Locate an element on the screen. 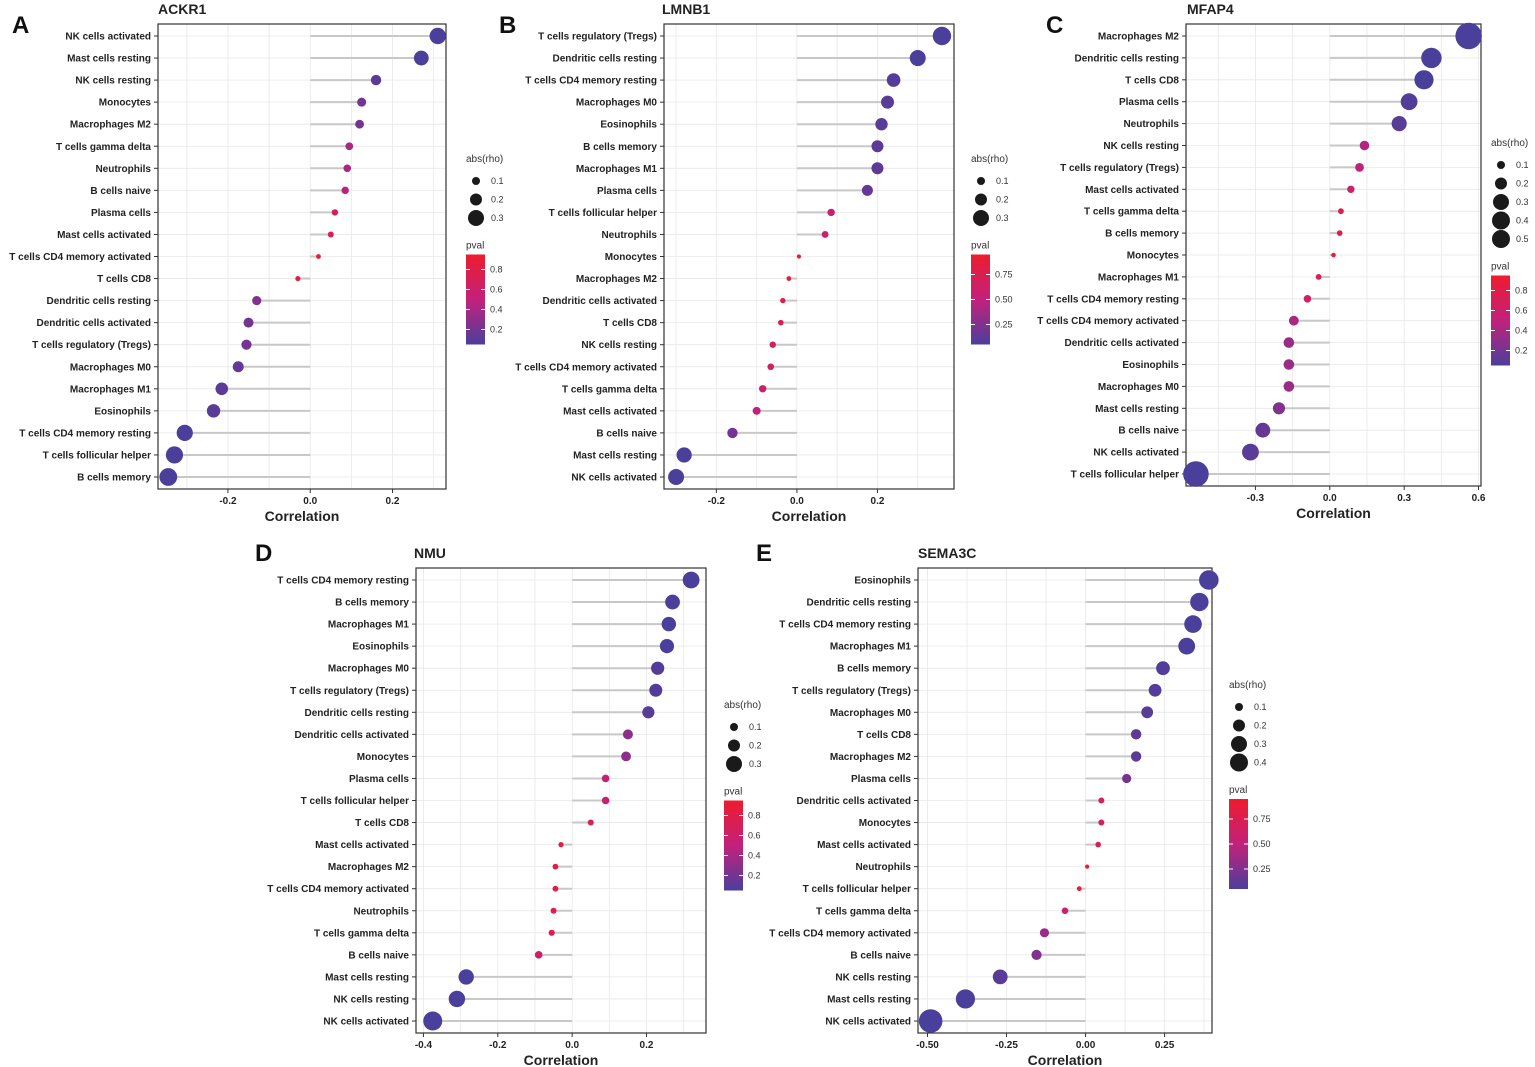 This screenshot has height=1067, width=1535. legend-size-label: 0.4 is located at coordinates (1260, 763).